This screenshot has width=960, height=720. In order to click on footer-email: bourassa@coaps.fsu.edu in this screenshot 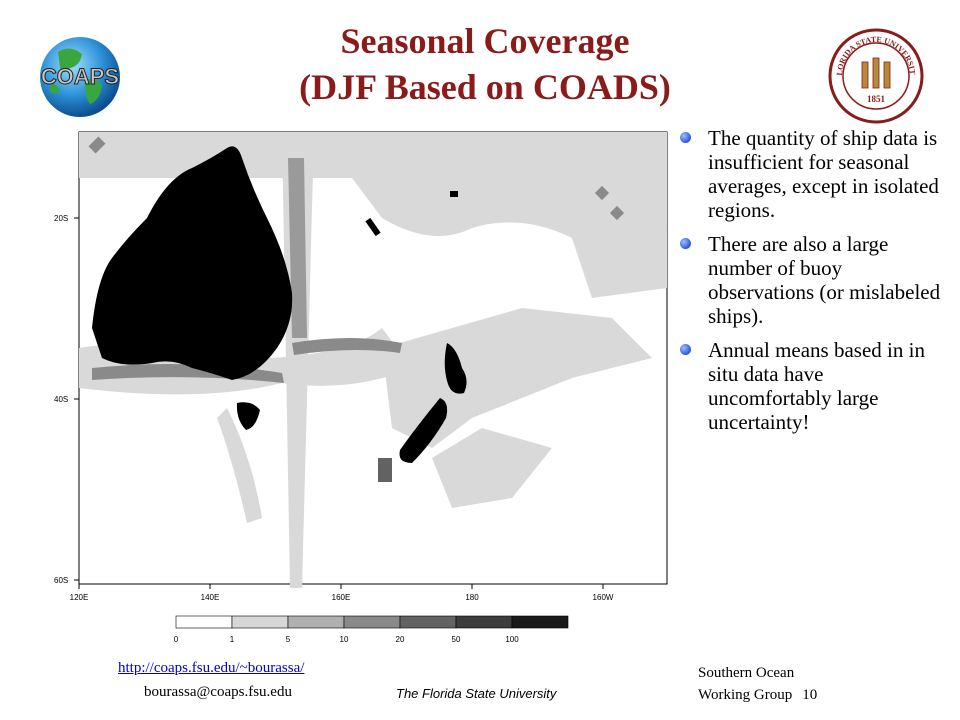, I will do `click(218, 692)`.